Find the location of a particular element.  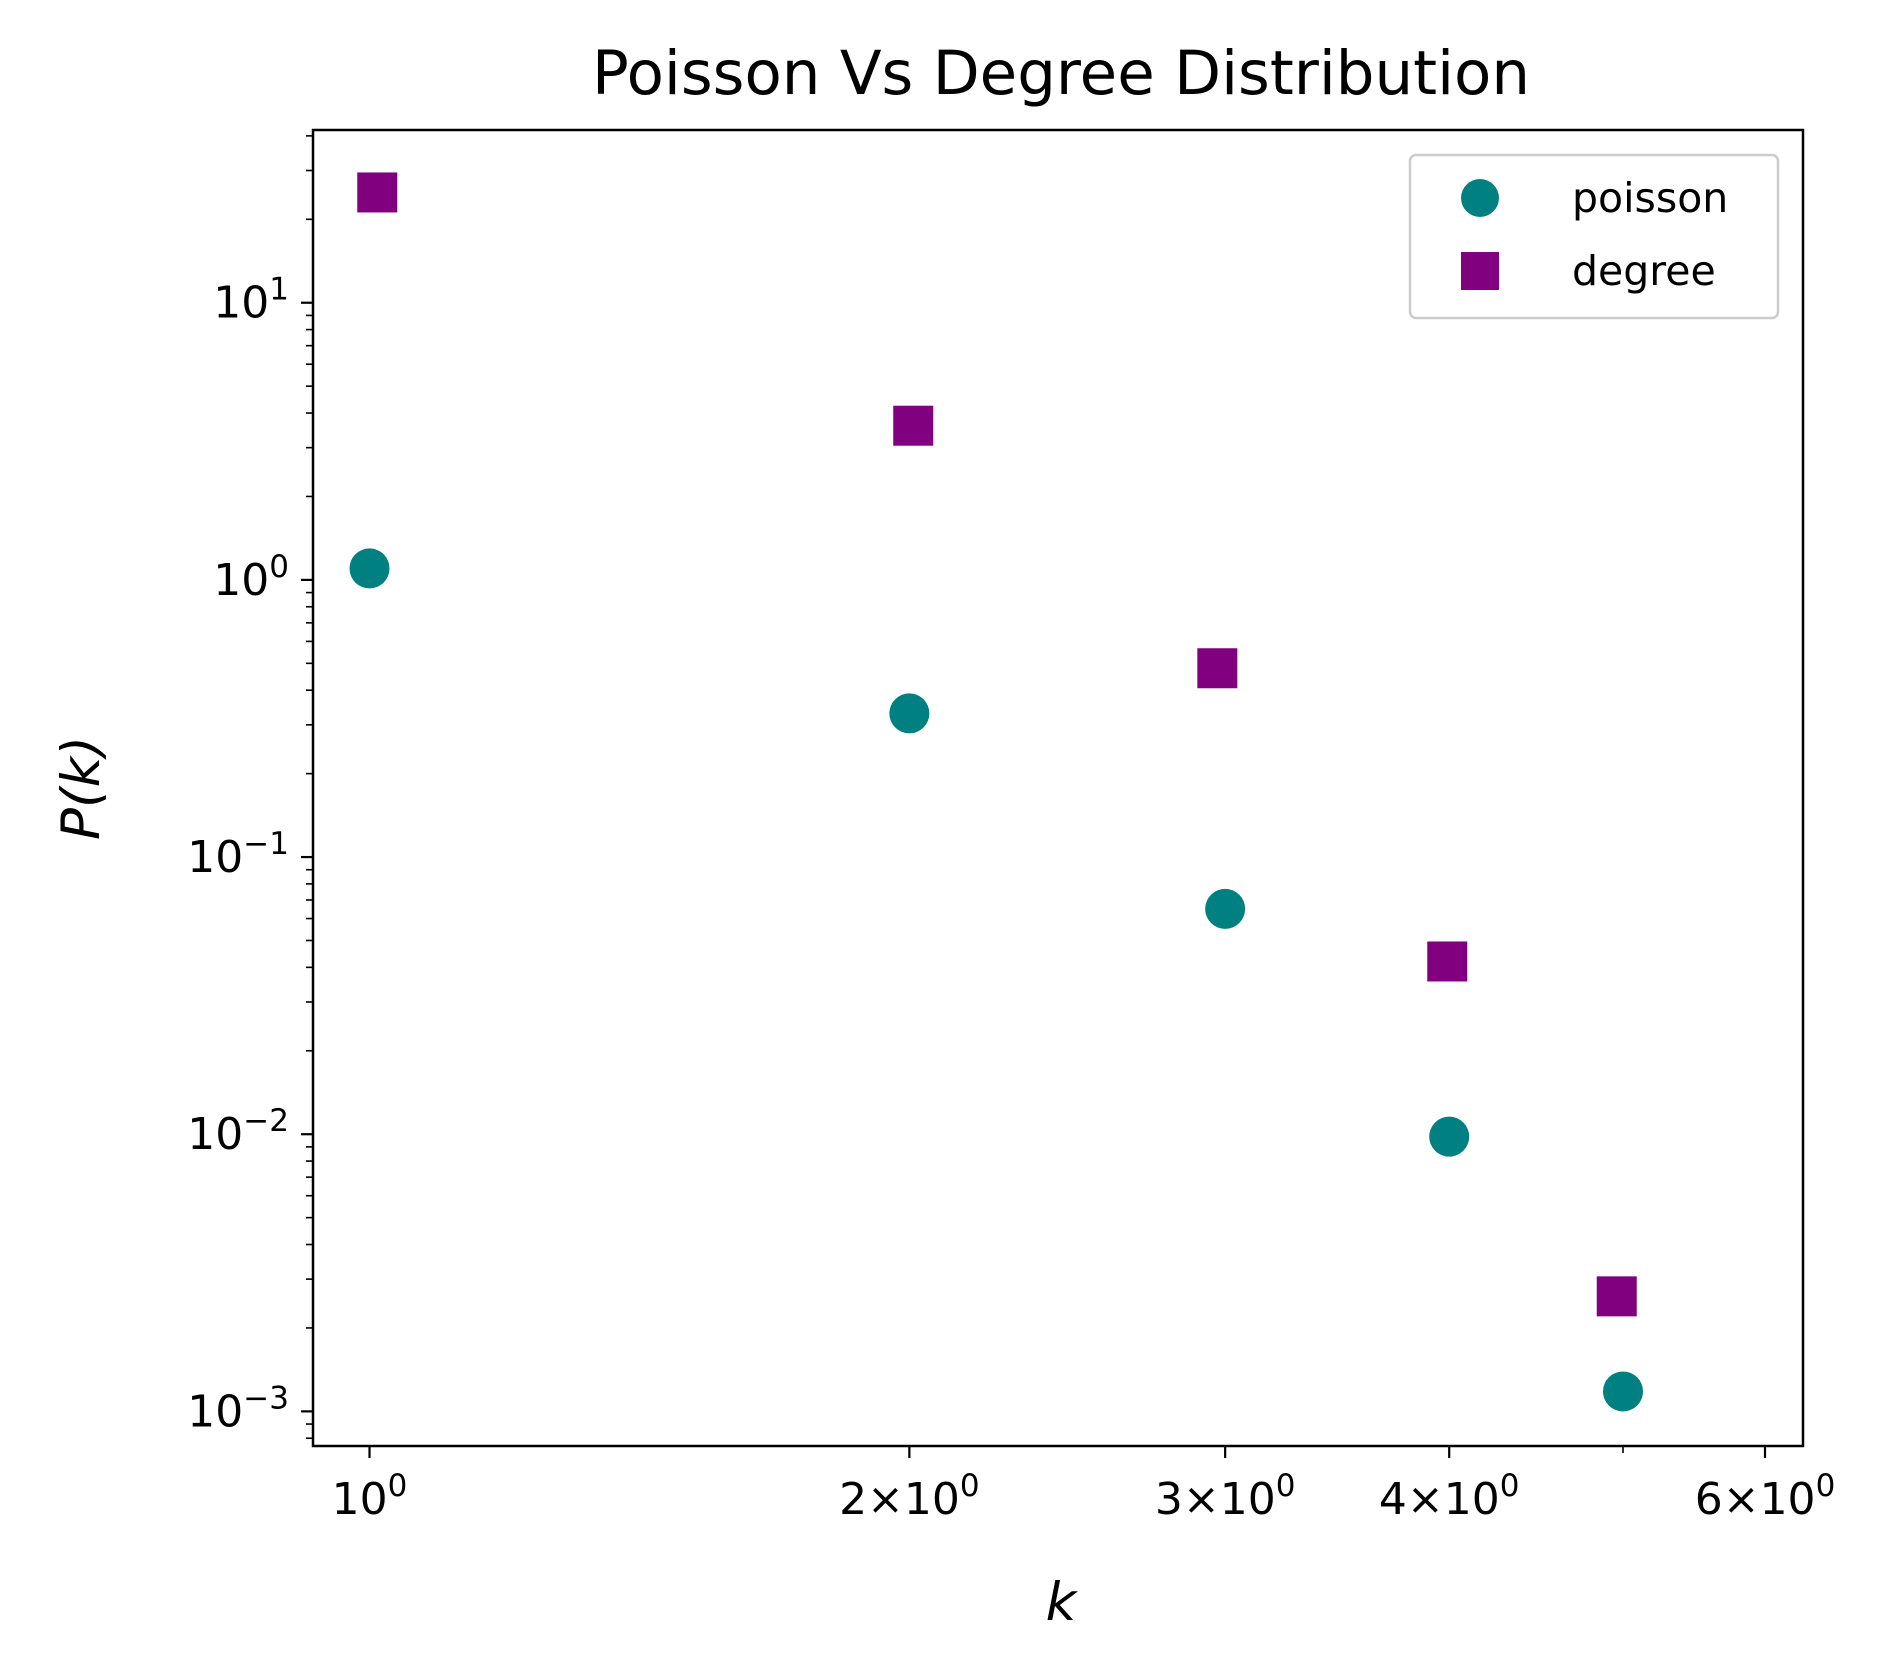

y-tick-label: 10⁰ is located at coordinates (251, 577).